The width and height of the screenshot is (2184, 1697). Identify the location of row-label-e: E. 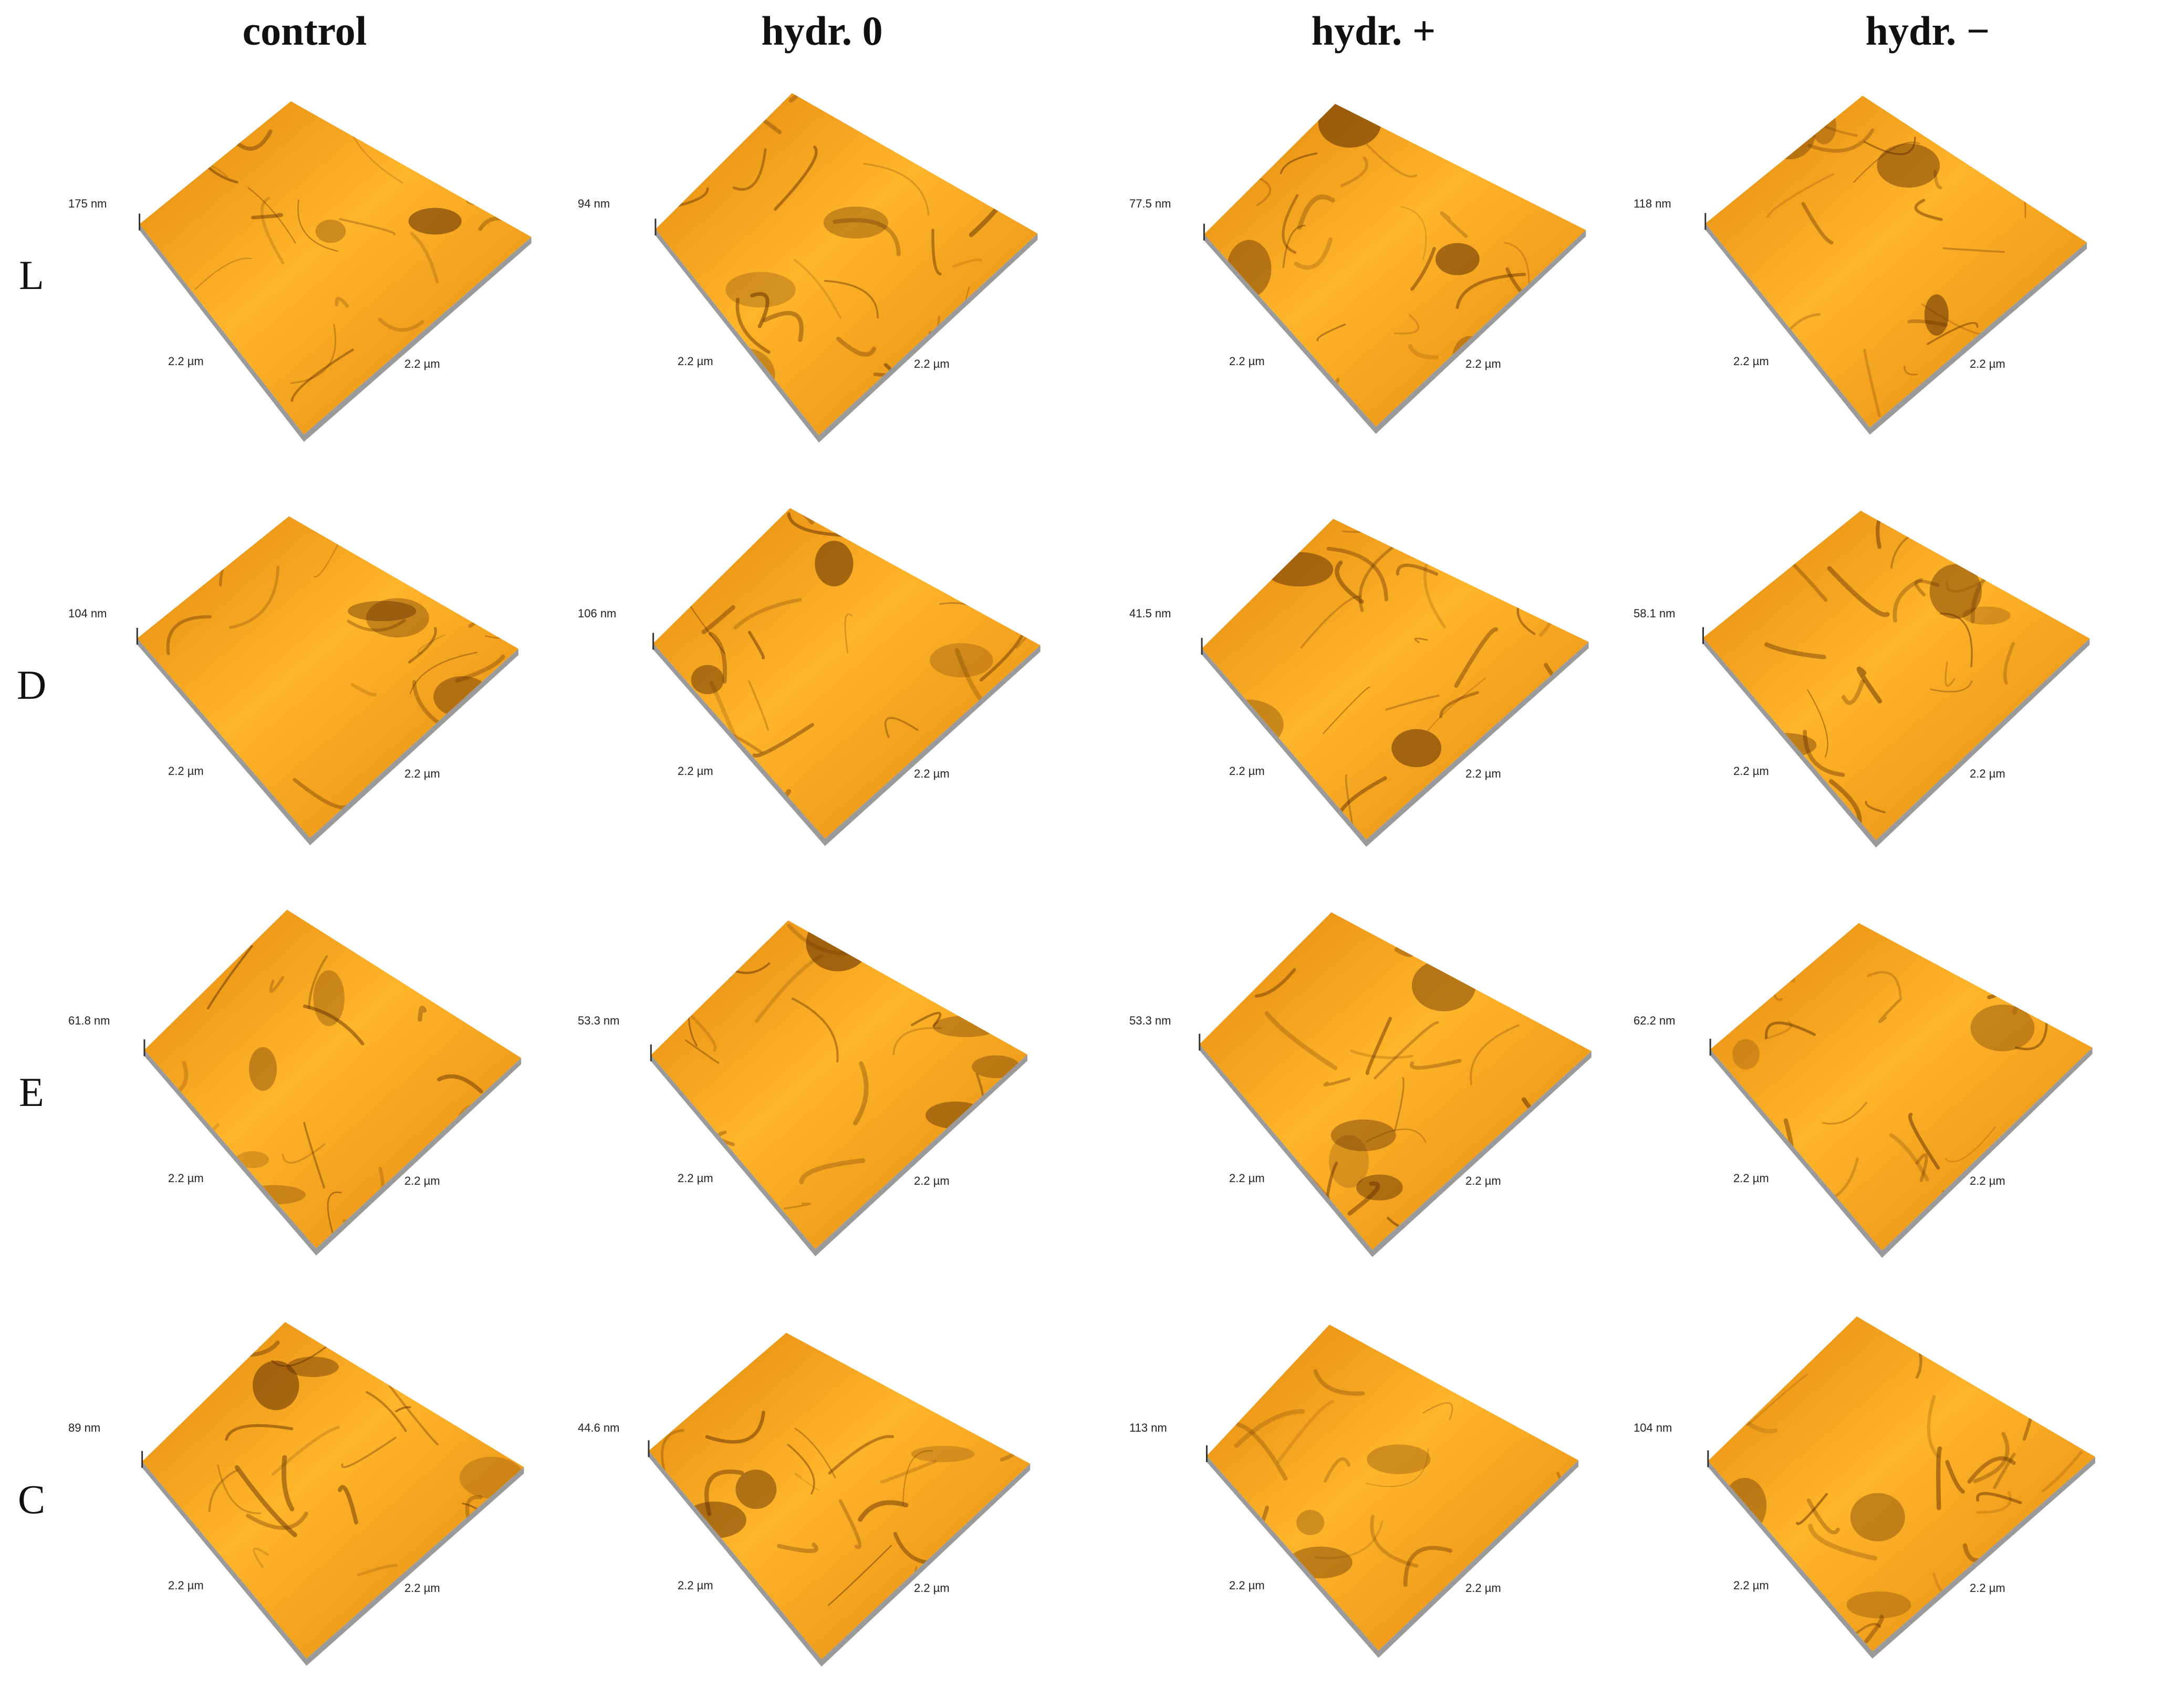
(31, 1092).